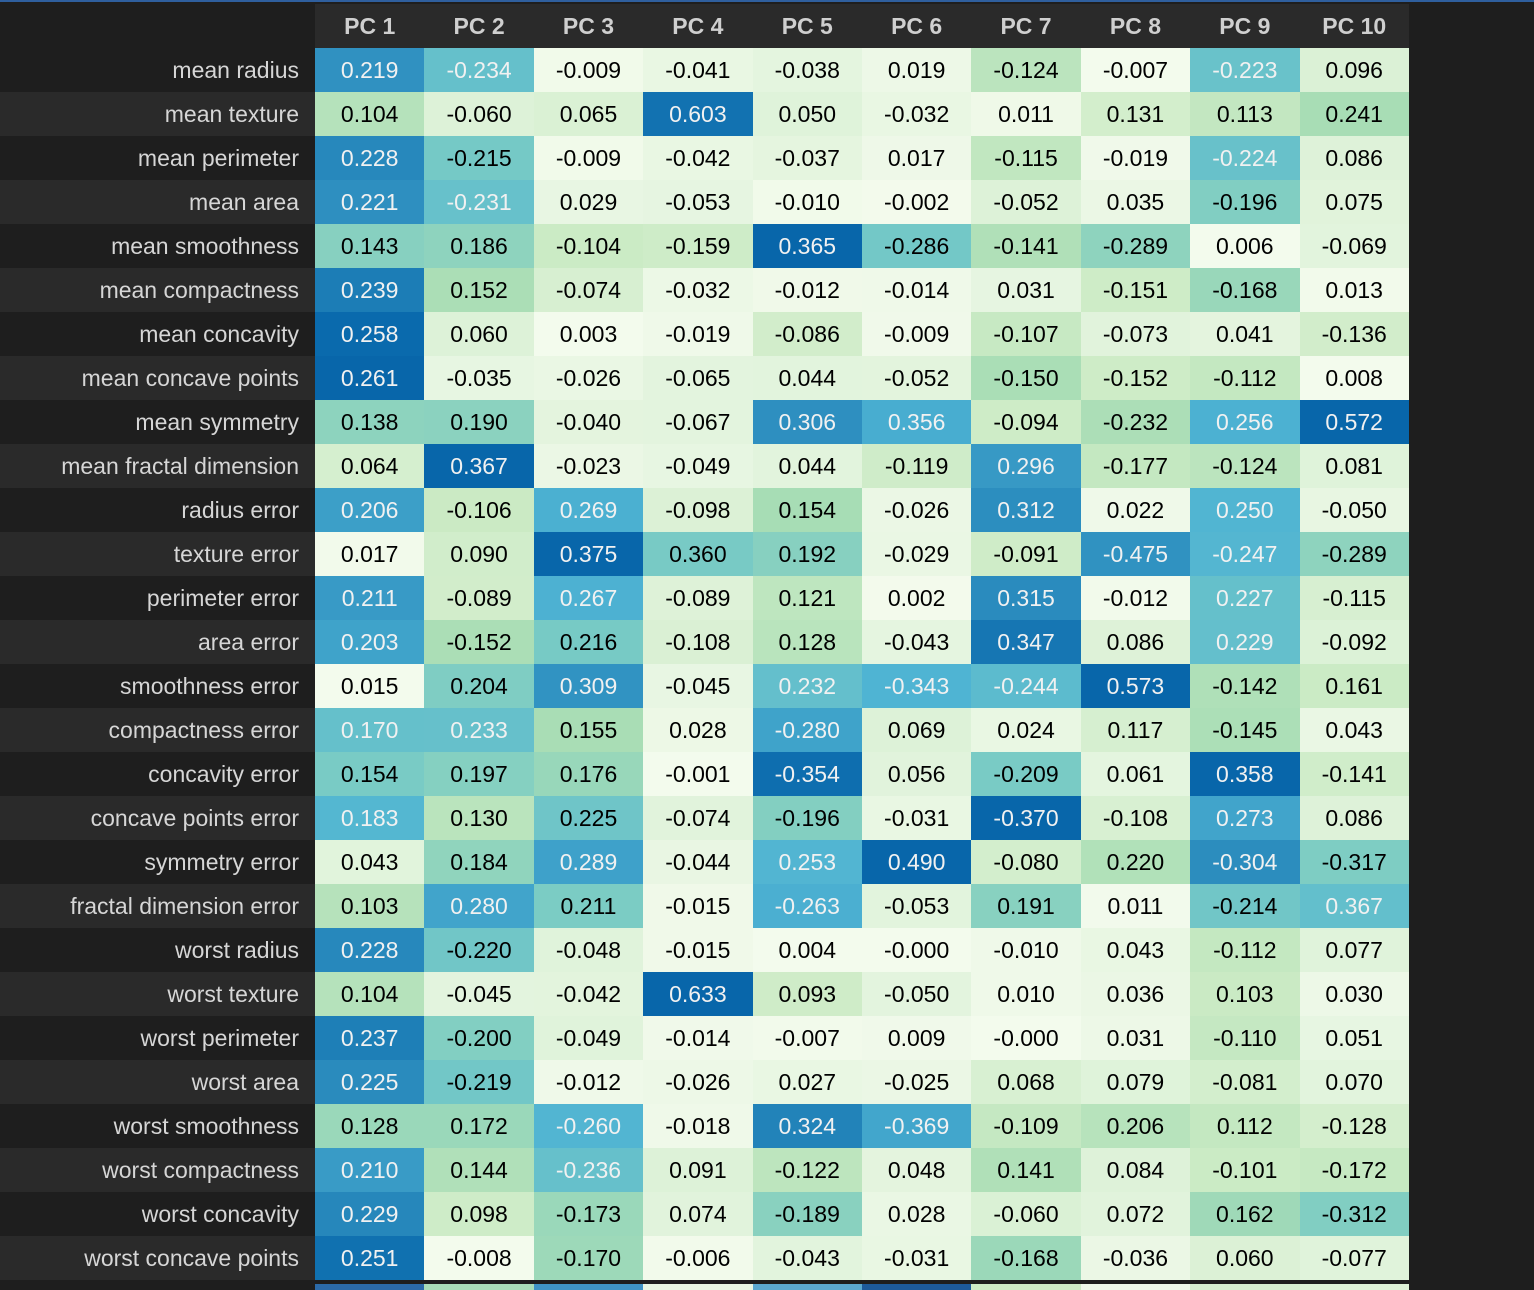  Describe the element at coordinates (370, 1038) in the screenshot. I see `heatmap-cell: 0.237` at that location.